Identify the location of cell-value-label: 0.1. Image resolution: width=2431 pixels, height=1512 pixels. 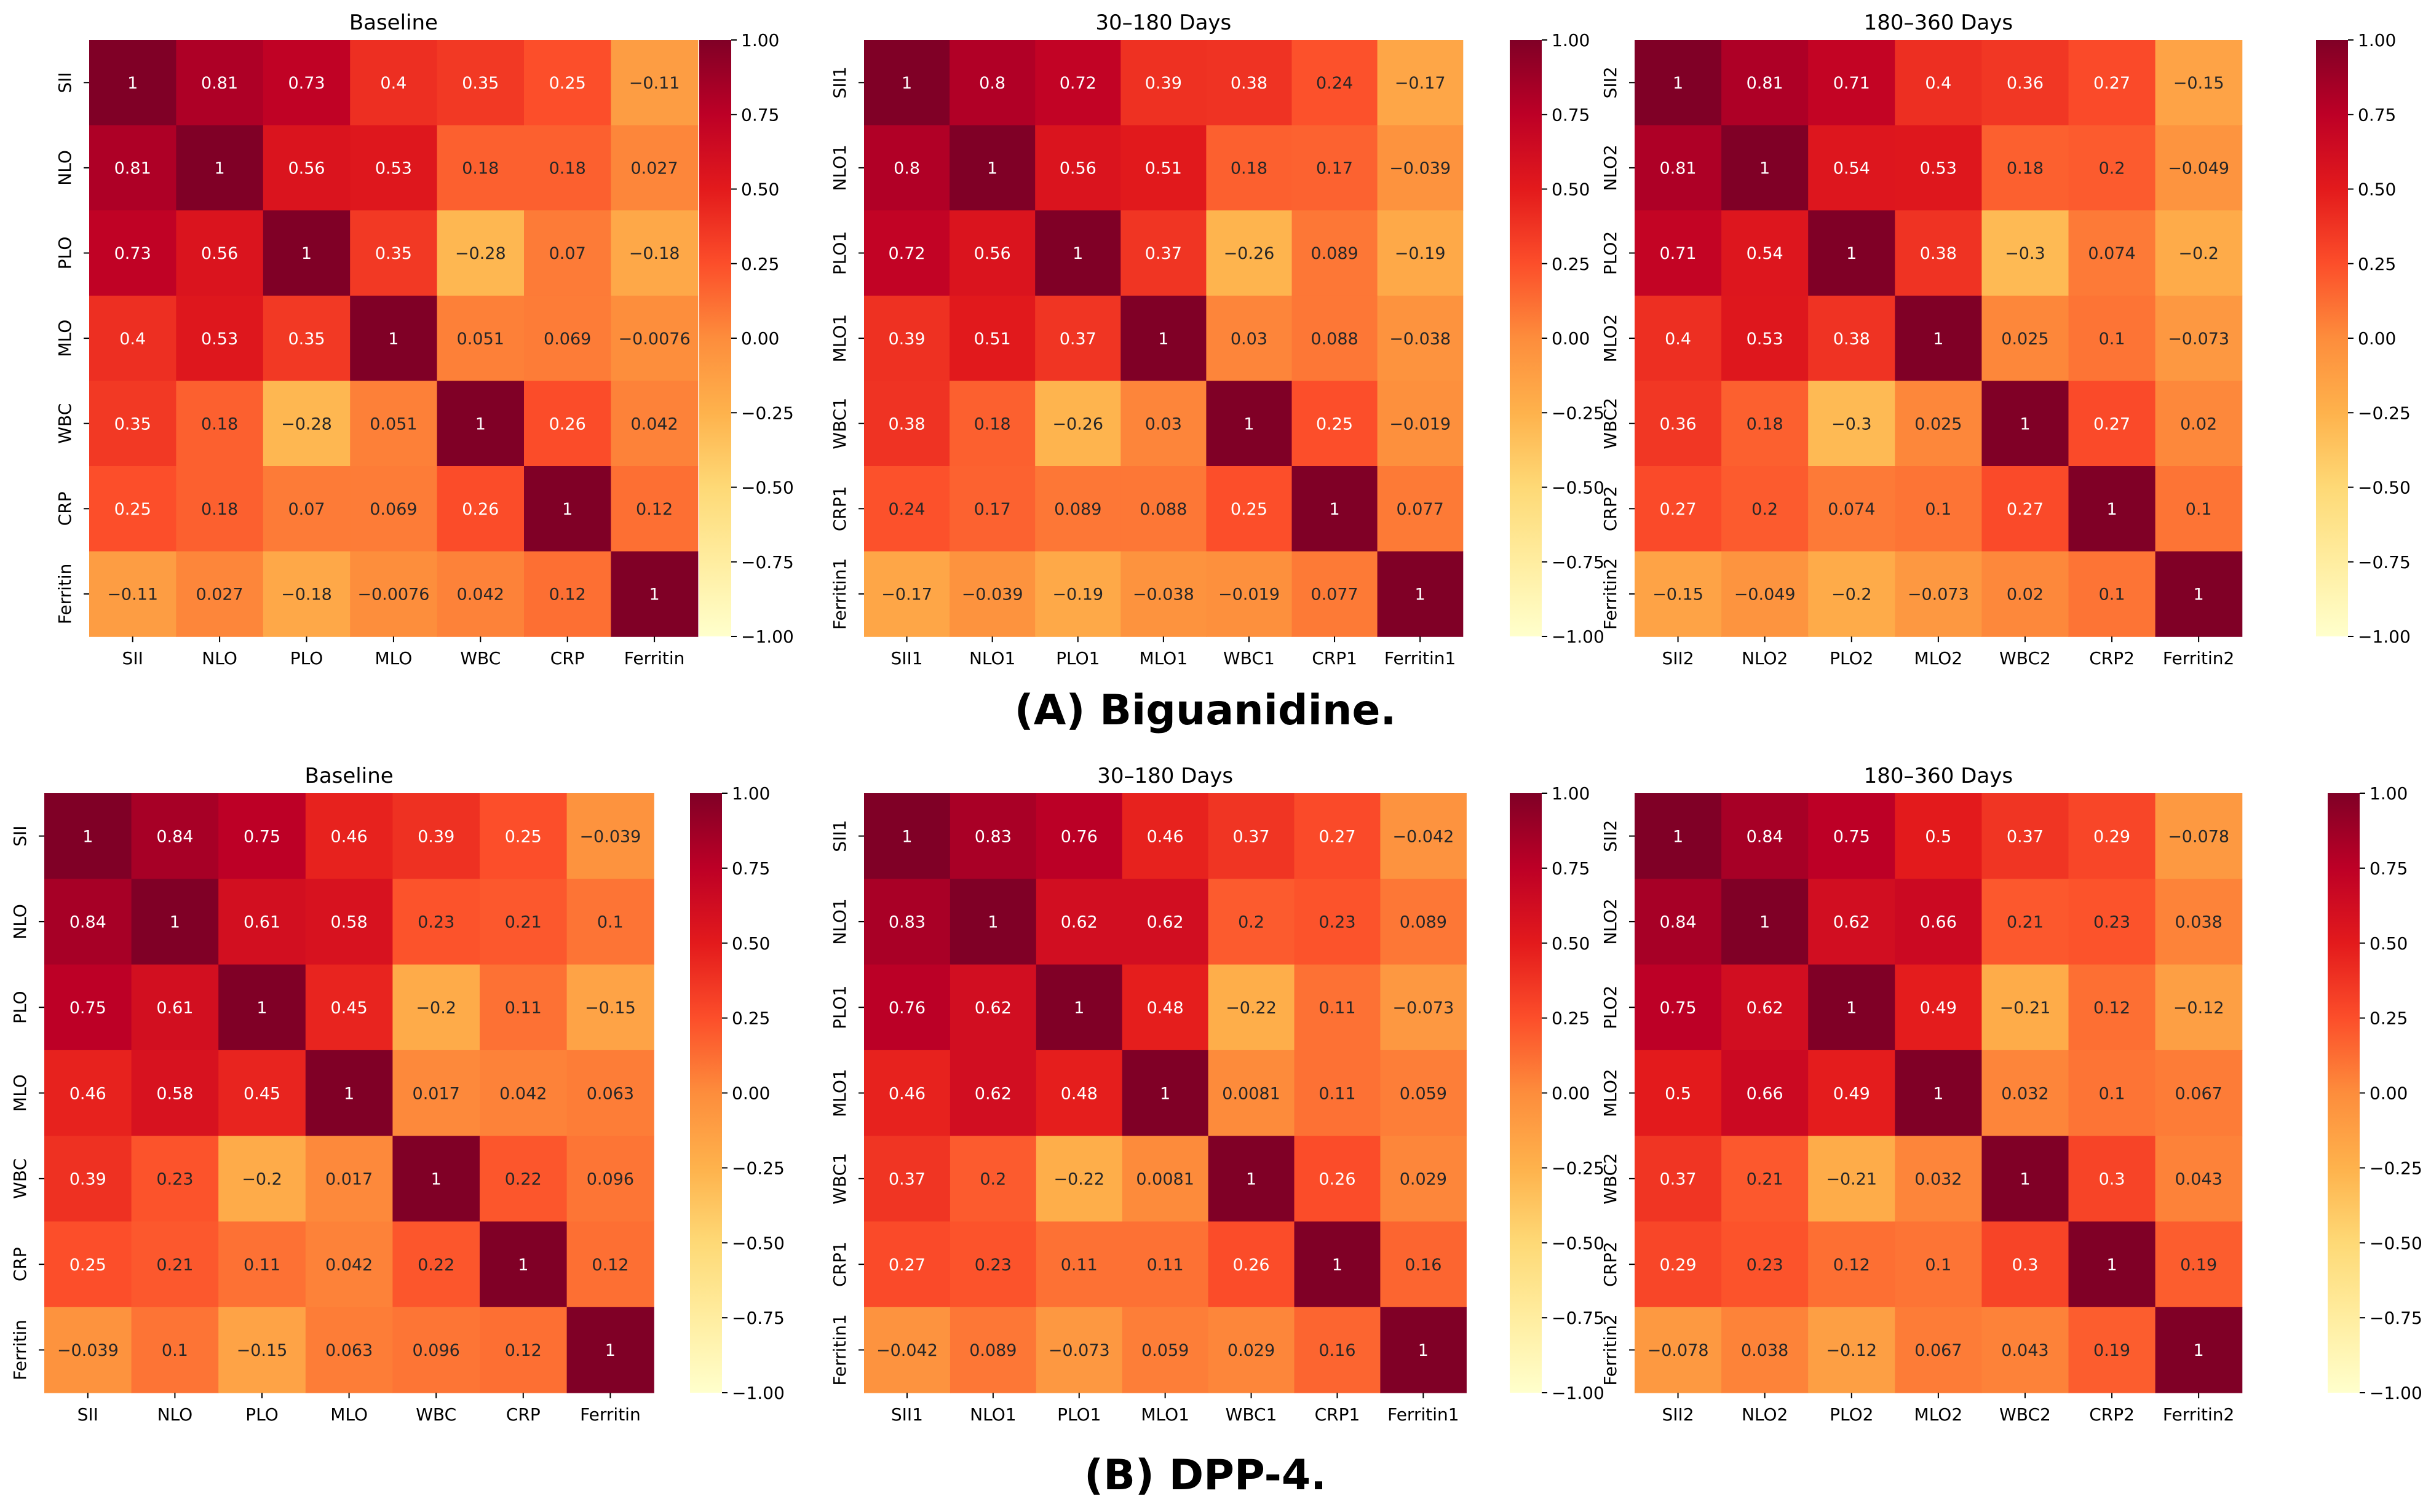
(1938, 510).